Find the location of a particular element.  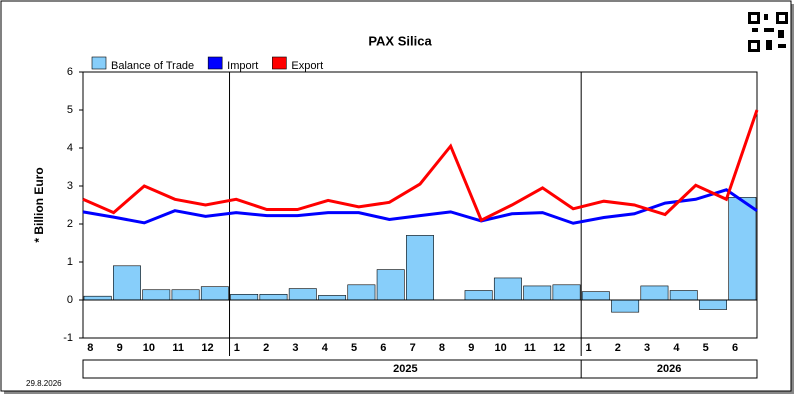

line-series is located at coordinates (420, 206).